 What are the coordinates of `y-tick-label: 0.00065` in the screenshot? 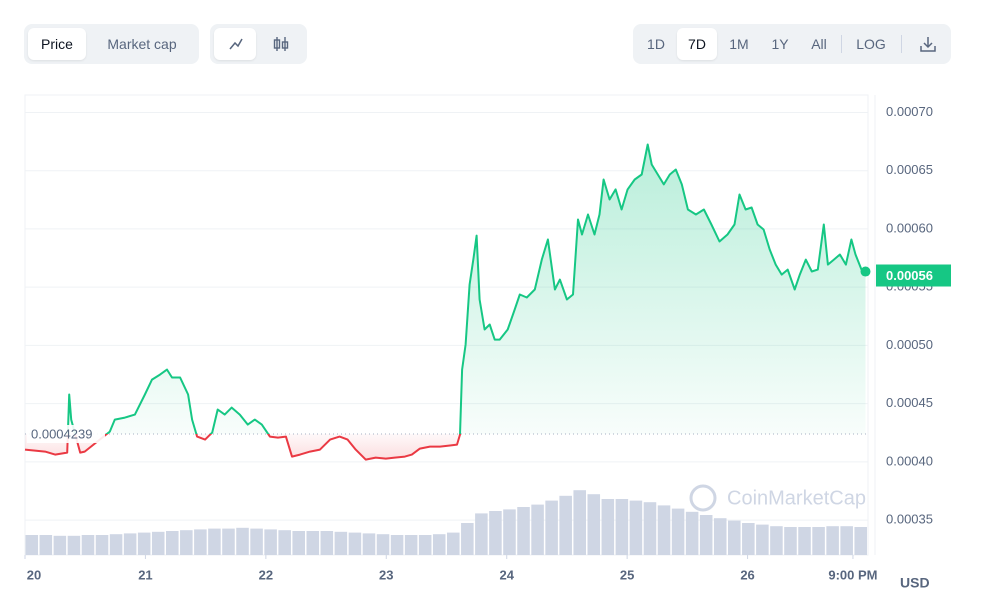 It's located at (909, 169).